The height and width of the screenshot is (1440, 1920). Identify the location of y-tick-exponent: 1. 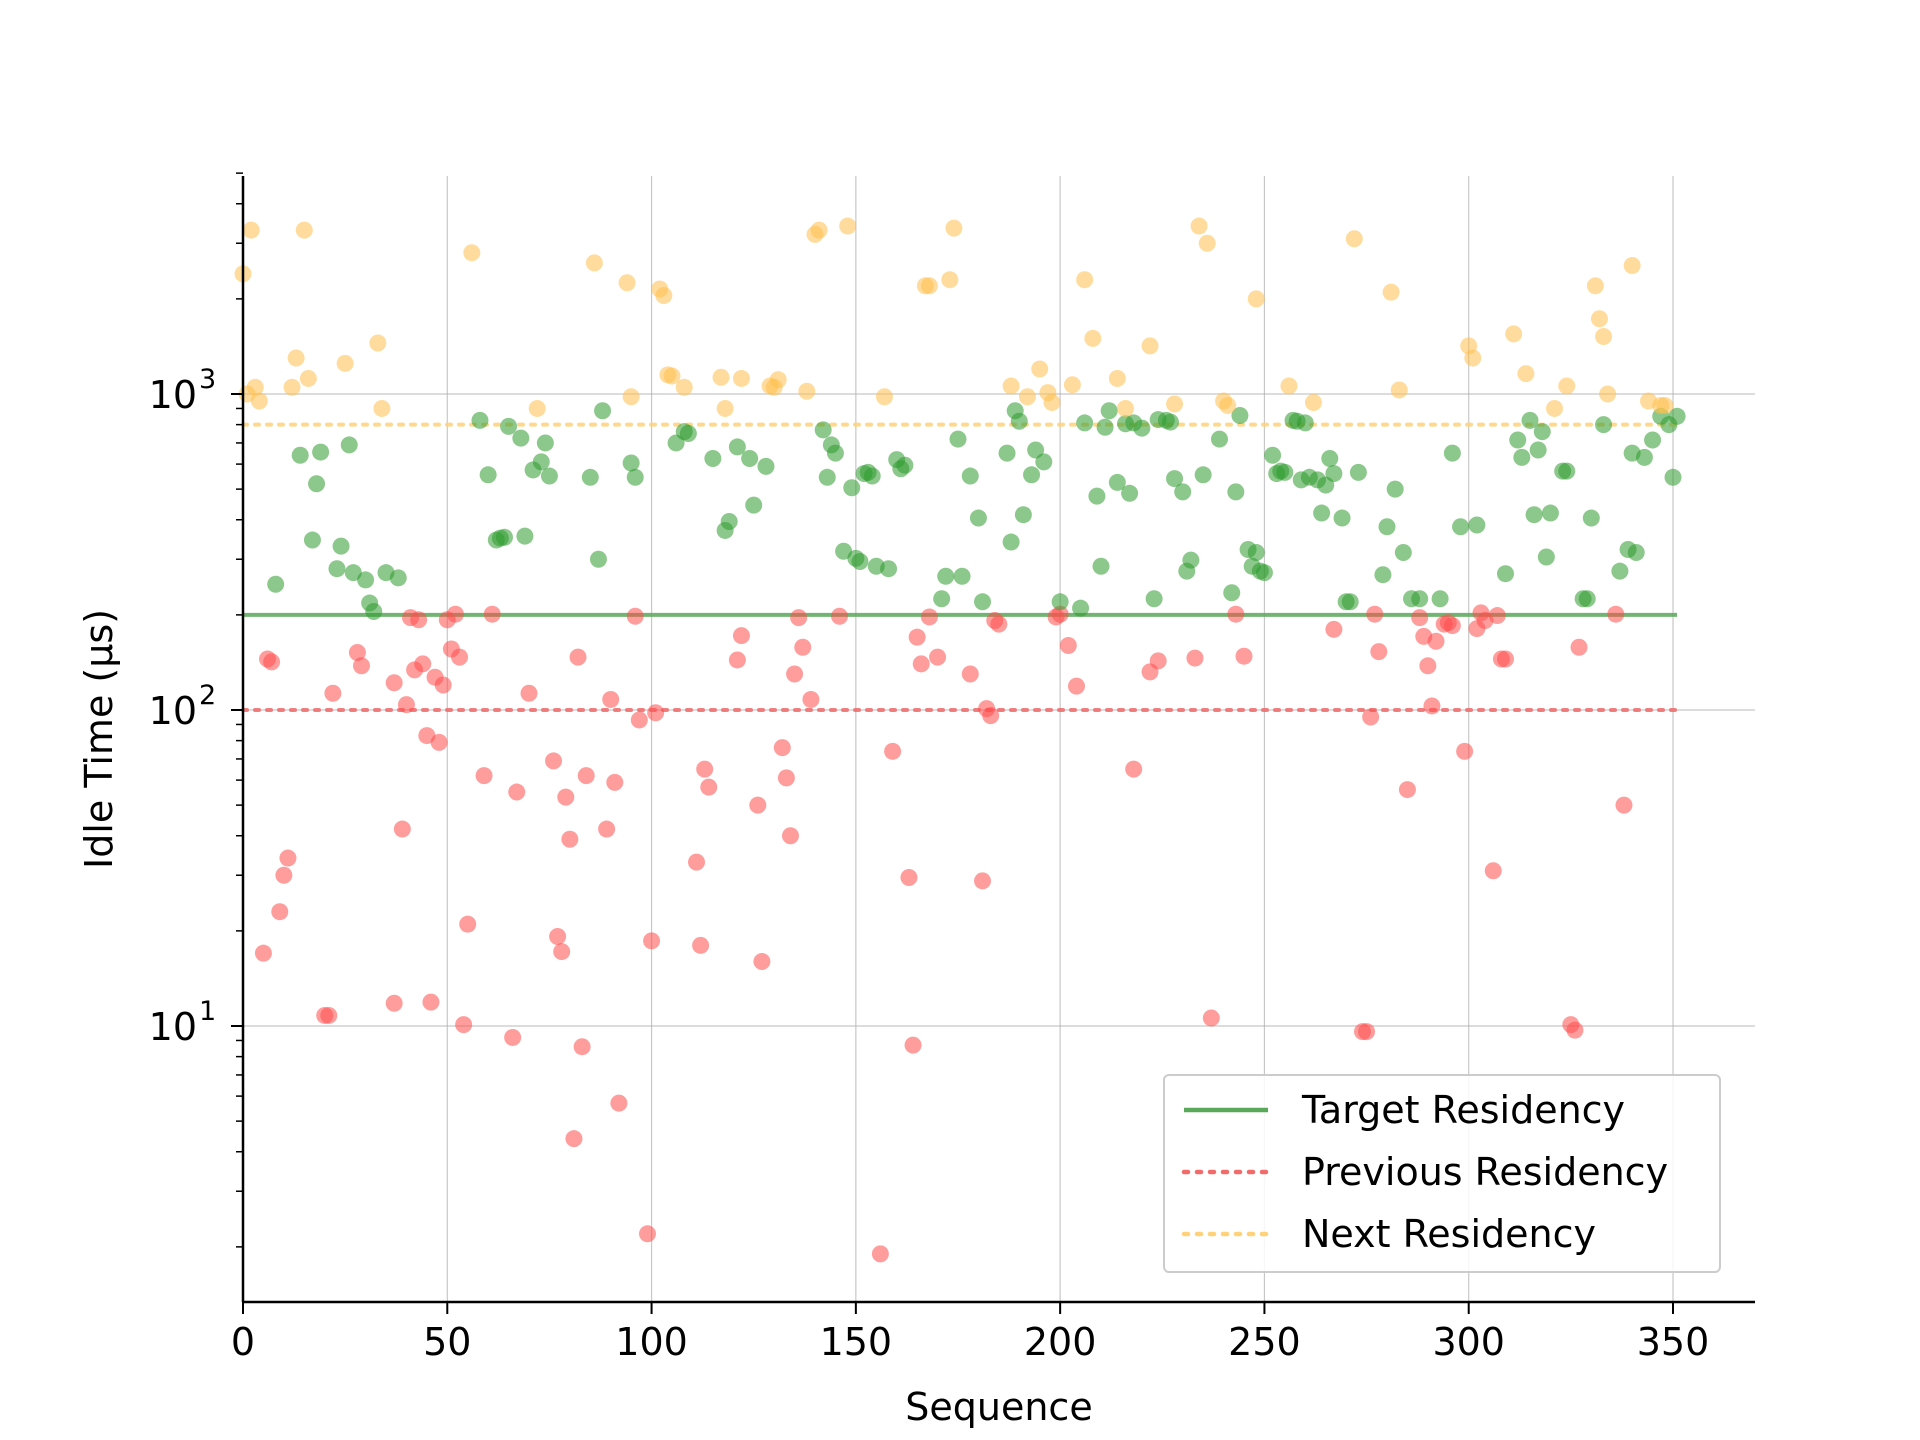
(207, 1011).